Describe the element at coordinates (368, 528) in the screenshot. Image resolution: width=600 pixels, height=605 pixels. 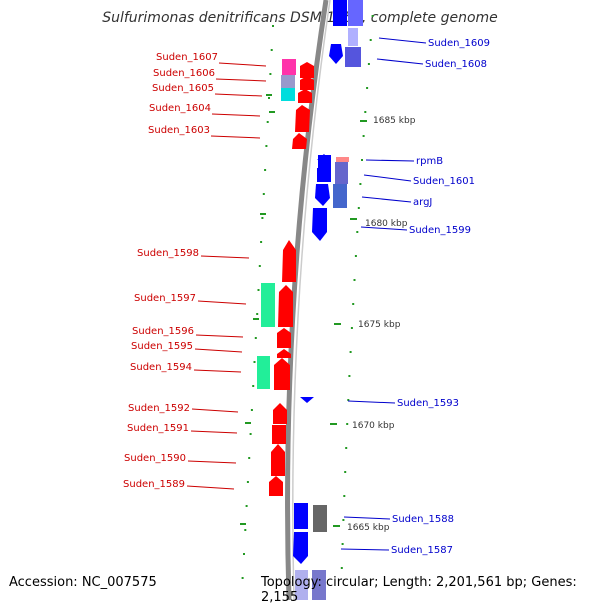
I see `kbp-label: 1665 kbp` at that location.